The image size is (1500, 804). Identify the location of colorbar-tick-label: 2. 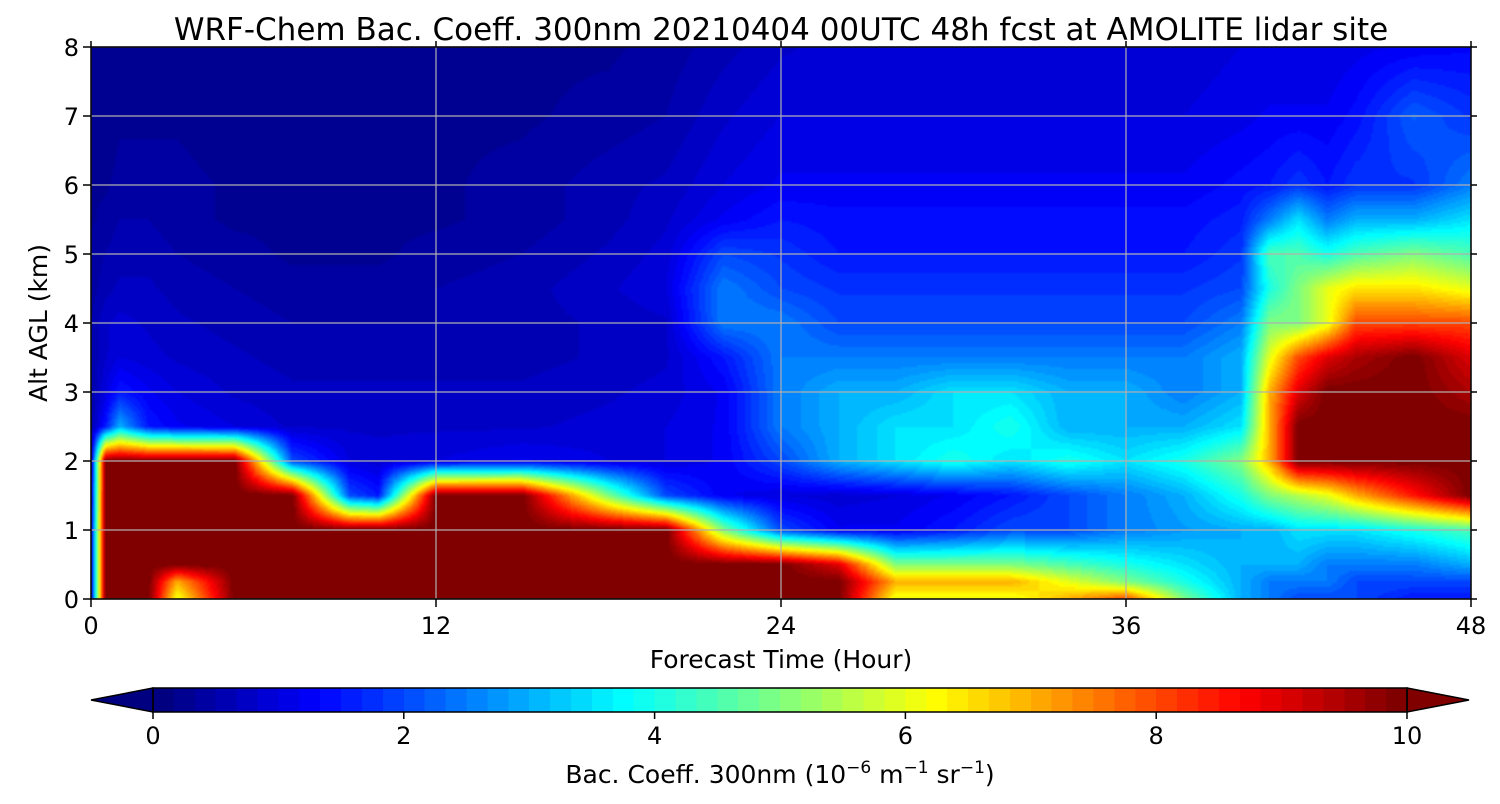
(403, 736).